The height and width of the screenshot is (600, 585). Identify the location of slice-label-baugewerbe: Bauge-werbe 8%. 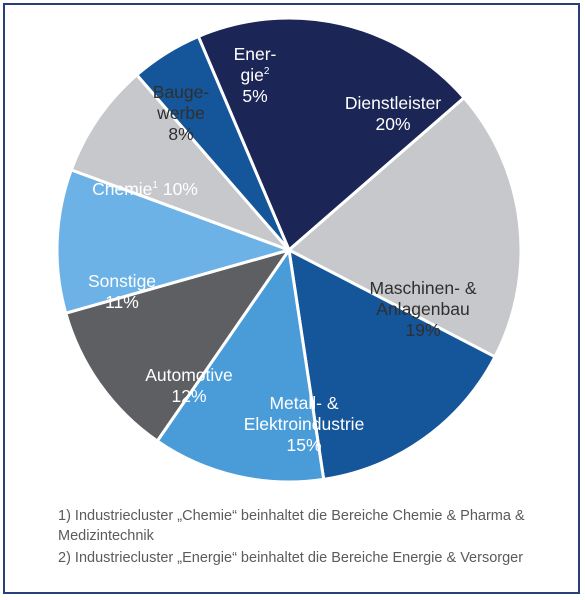
(181, 113).